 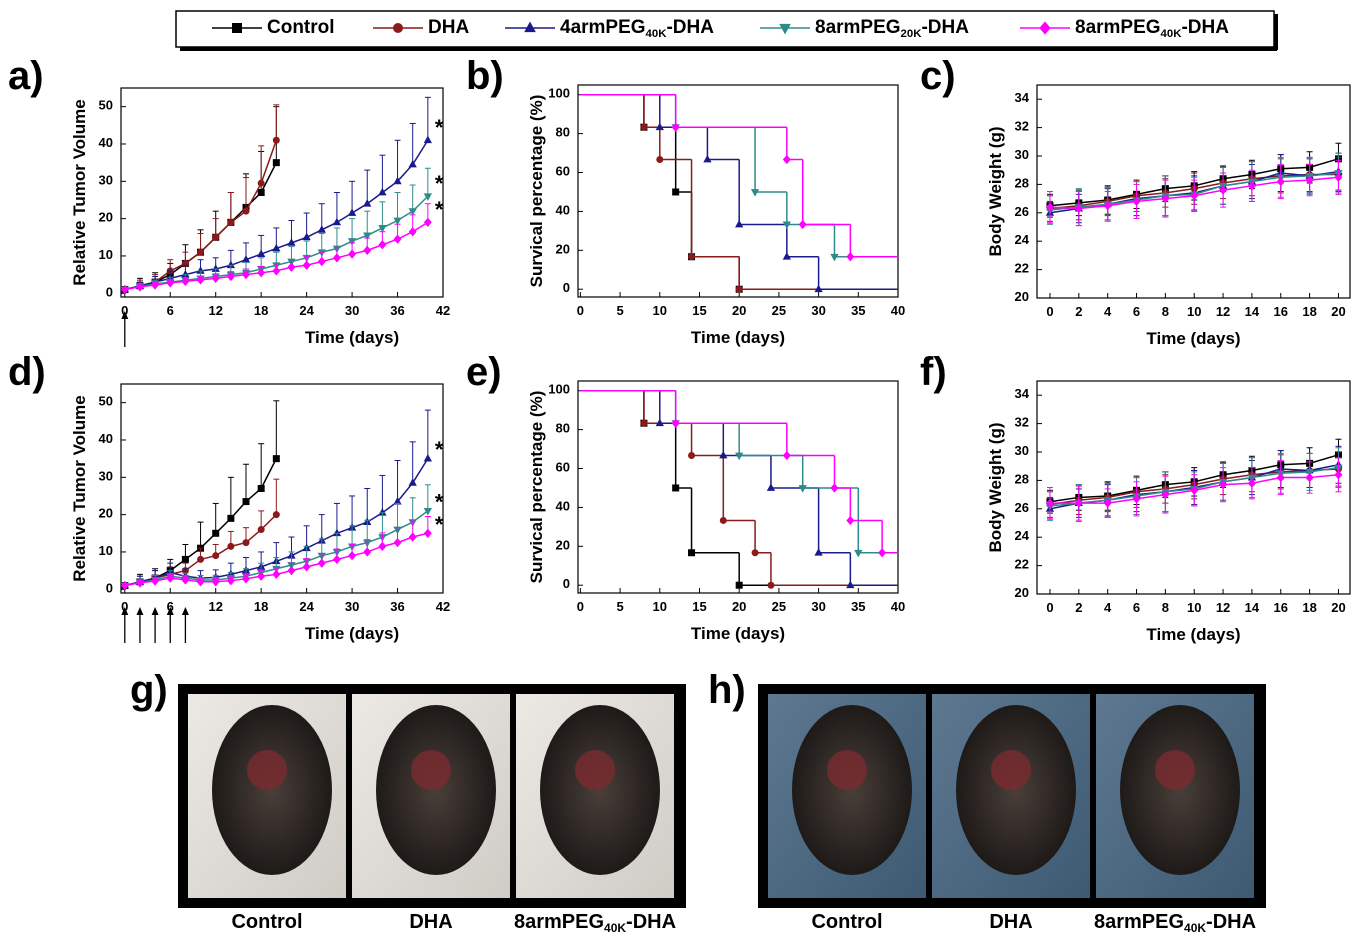 I want to click on y-tick-label: 32, so click(x=1022, y=126).